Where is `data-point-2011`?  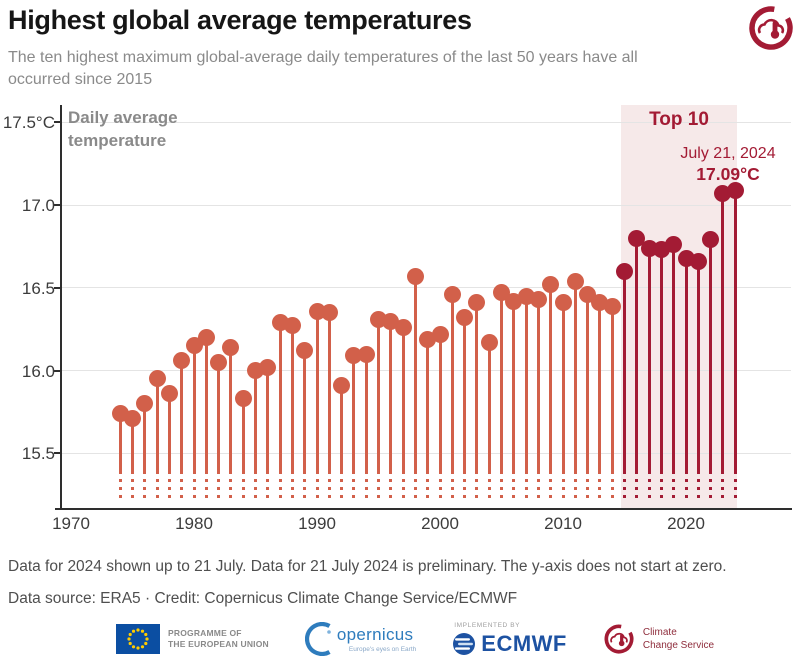 data-point-2011 is located at coordinates (575, 281).